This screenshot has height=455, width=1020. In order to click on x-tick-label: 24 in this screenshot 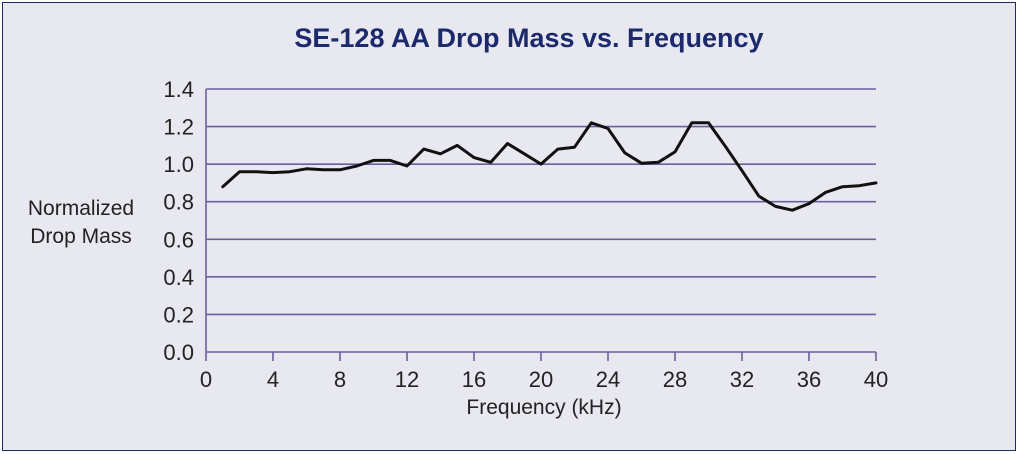, I will do `click(608, 379)`.